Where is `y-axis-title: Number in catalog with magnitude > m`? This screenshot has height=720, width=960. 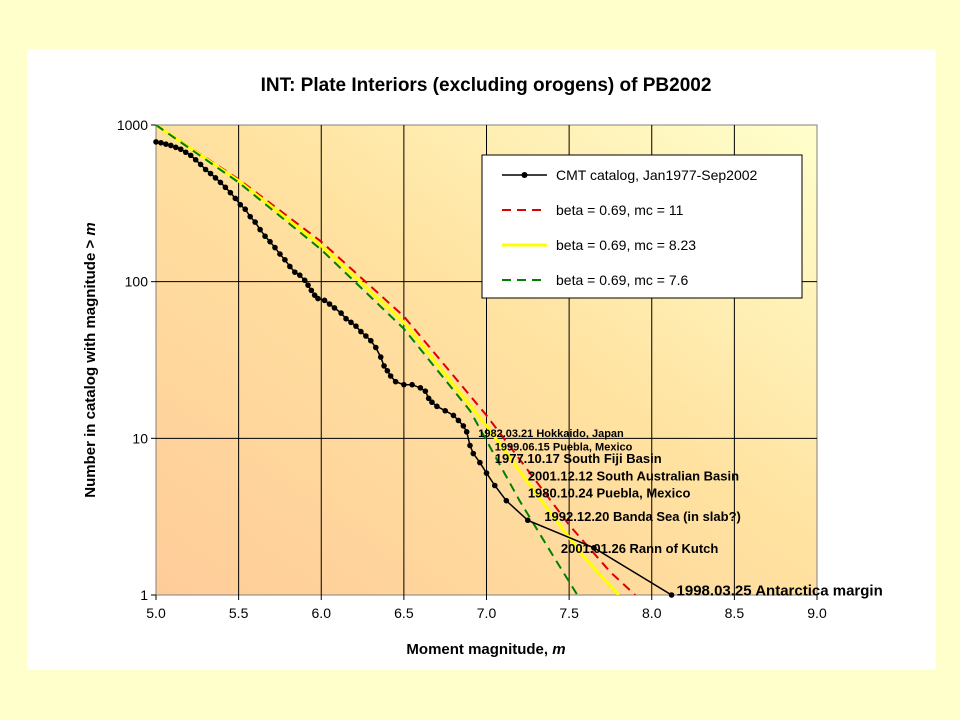 y-axis-title: Number in catalog with magnitude > m is located at coordinates (90, 359).